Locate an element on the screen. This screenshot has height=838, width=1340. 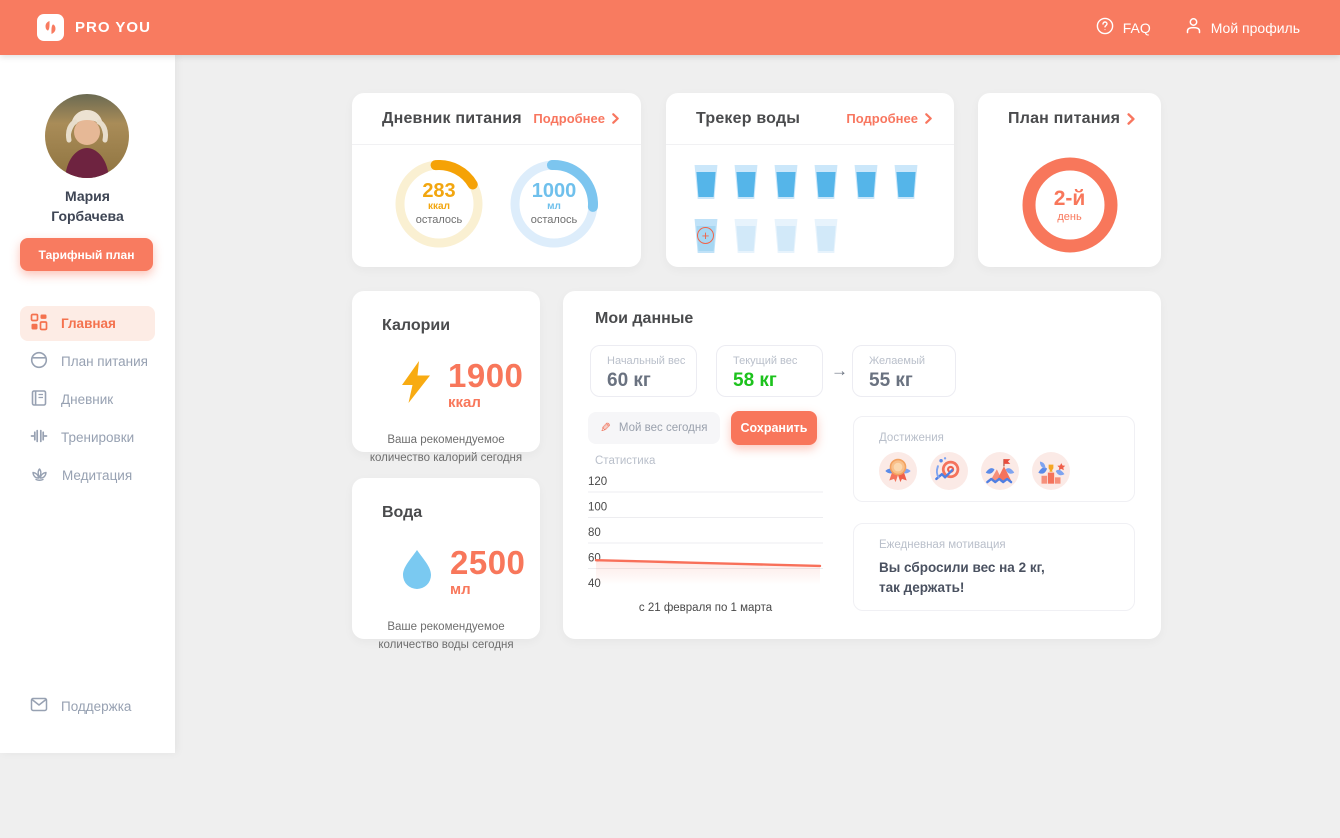
motivation-label: Ежедневная мотивация is located at coordinates (942, 545).